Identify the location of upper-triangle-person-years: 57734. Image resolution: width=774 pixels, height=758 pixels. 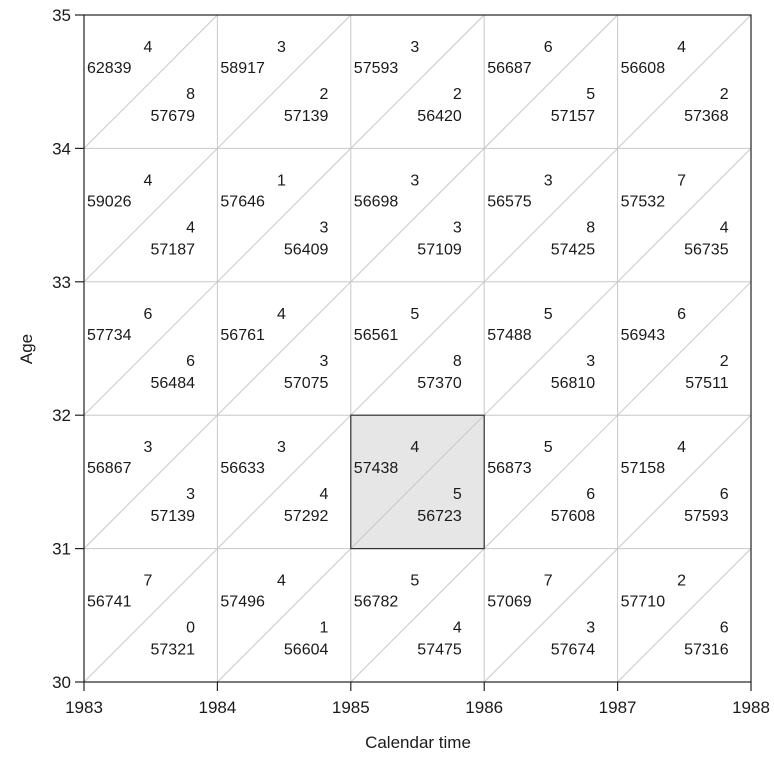
(109, 335).